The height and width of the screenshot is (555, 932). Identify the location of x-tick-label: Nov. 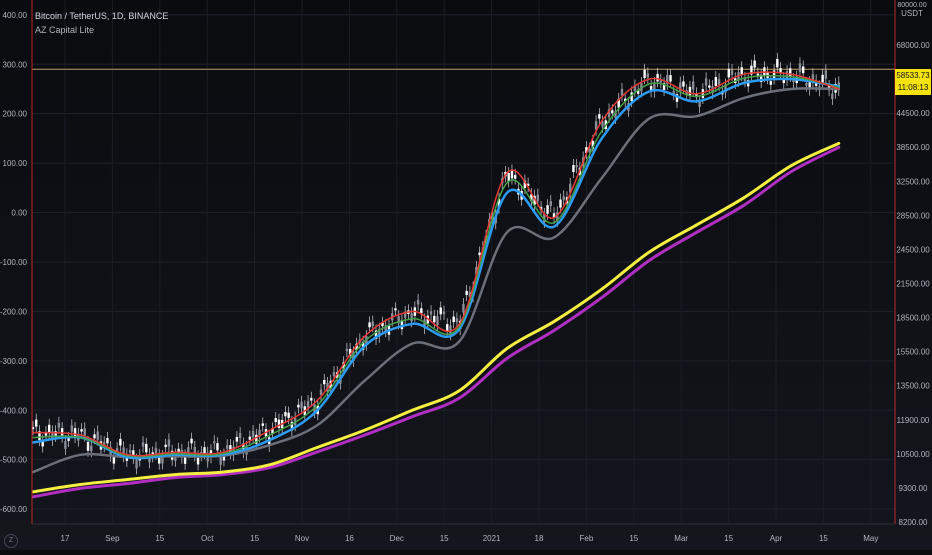
(302, 538).